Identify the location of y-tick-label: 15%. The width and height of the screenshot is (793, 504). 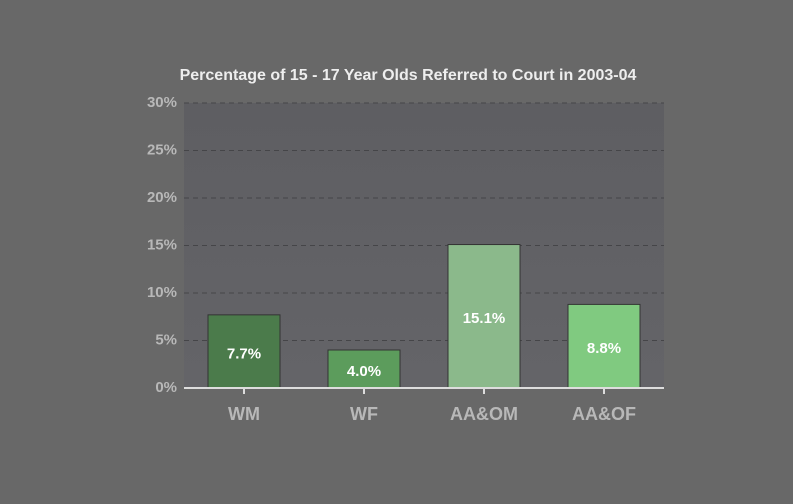
(162, 244).